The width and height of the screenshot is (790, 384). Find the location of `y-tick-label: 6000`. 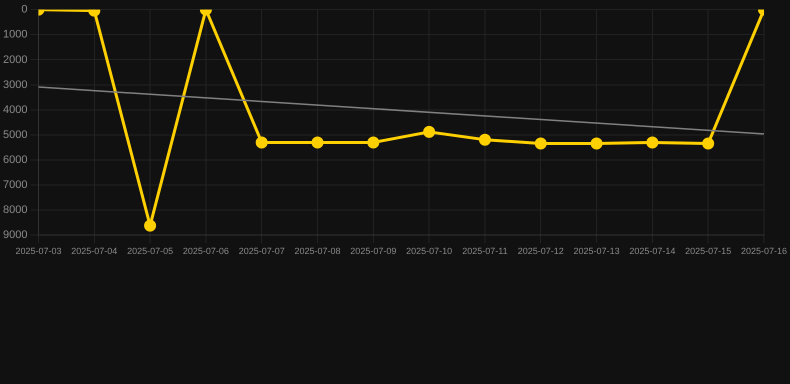

y-tick-label: 6000 is located at coordinates (15, 160).